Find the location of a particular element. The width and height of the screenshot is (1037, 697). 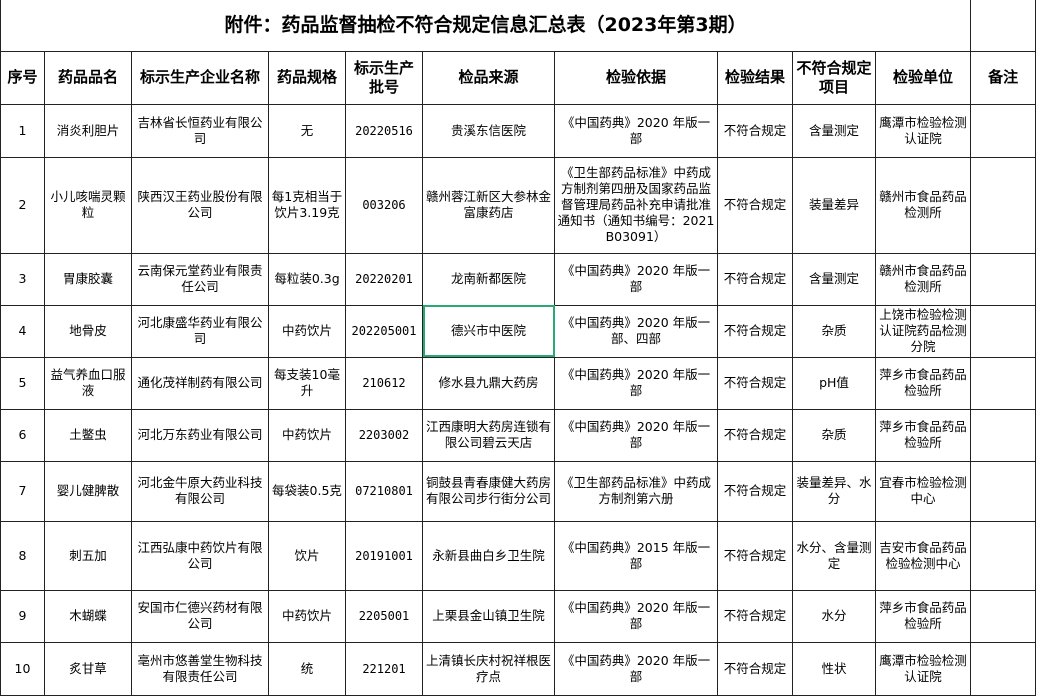

cell-index: 5 is located at coordinates (22, 383).